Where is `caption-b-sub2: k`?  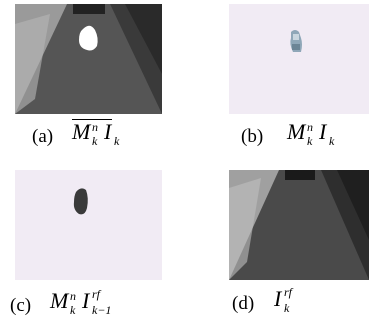
caption-b-sub2: k is located at coordinates (332, 141).